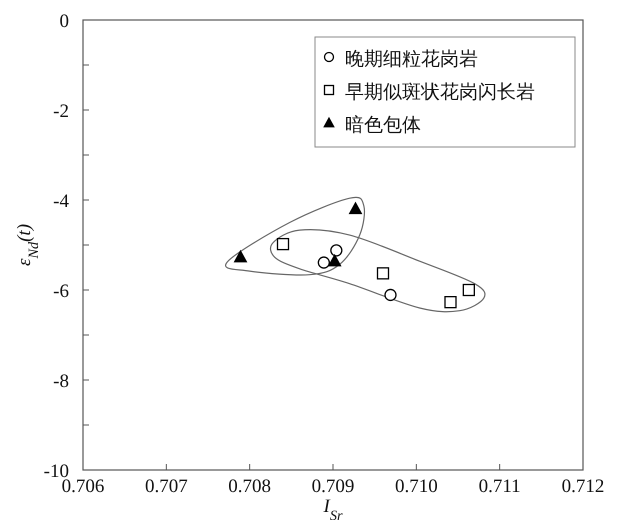 The height and width of the screenshot is (520, 620). Describe the element at coordinates (333, 486) in the screenshot. I see `x-tick-label: 0.709` at that location.